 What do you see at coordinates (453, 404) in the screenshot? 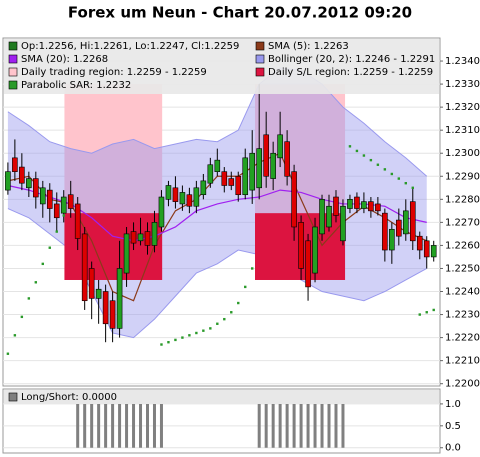
I see `y-tick-label: 1.0` at bounding box center [453, 404].